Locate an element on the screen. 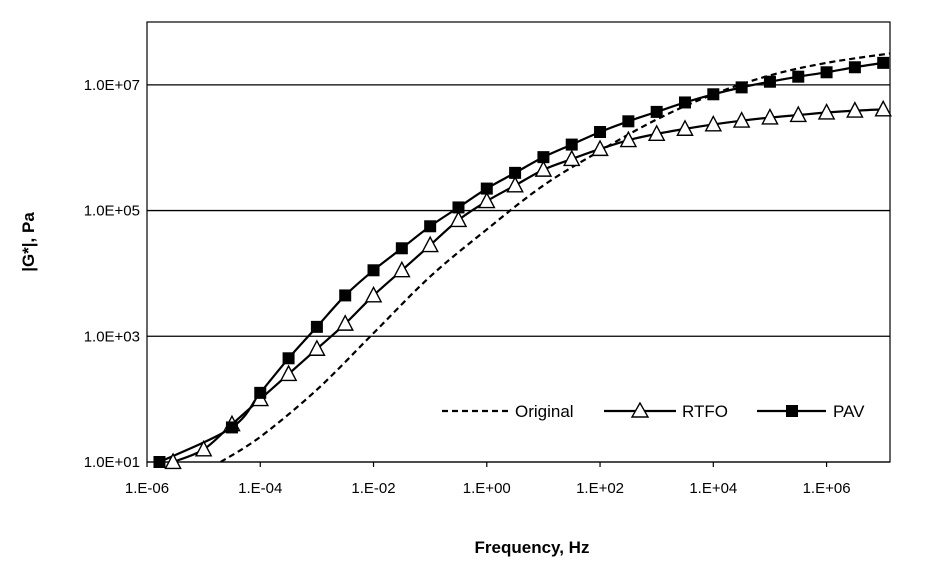  x-tick-label-3: 1.E+00 is located at coordinates (487, 488).